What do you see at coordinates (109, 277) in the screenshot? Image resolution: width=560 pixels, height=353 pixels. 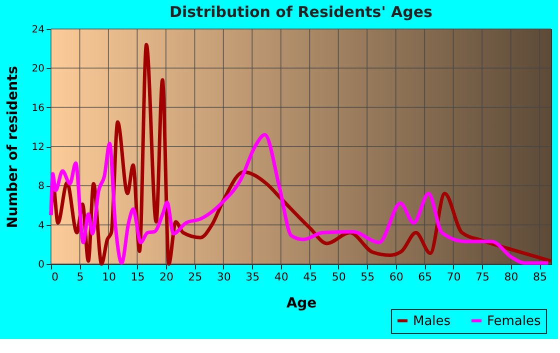 I see `x-tick-label: 10` at bounding box center [109, 277].